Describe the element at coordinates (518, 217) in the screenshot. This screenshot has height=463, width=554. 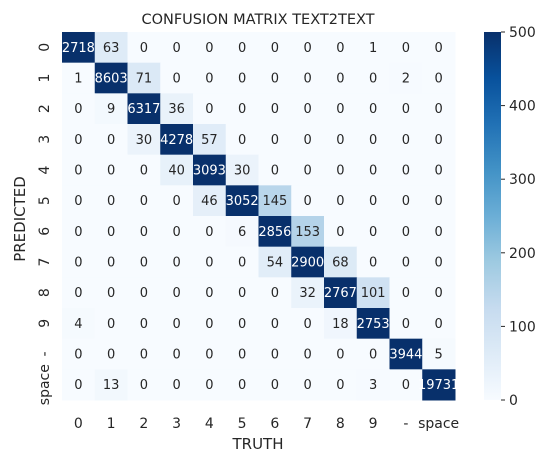
I see `colorbar-ticks: 0 100 200 300 400 500` at that location.